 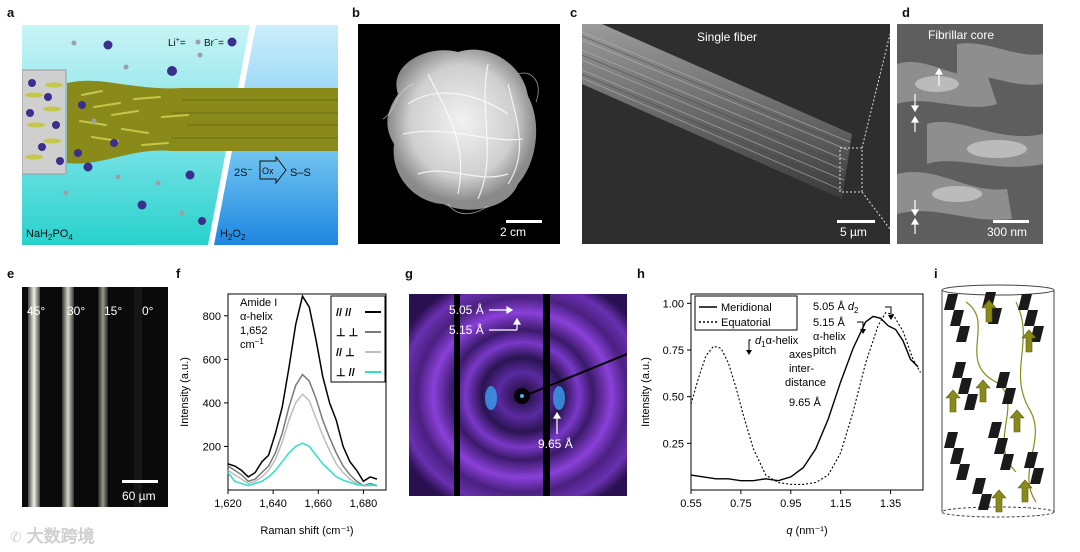 I want to click on annotation-d1-line-3: 9.65 Å, so click(x=805, y=402).